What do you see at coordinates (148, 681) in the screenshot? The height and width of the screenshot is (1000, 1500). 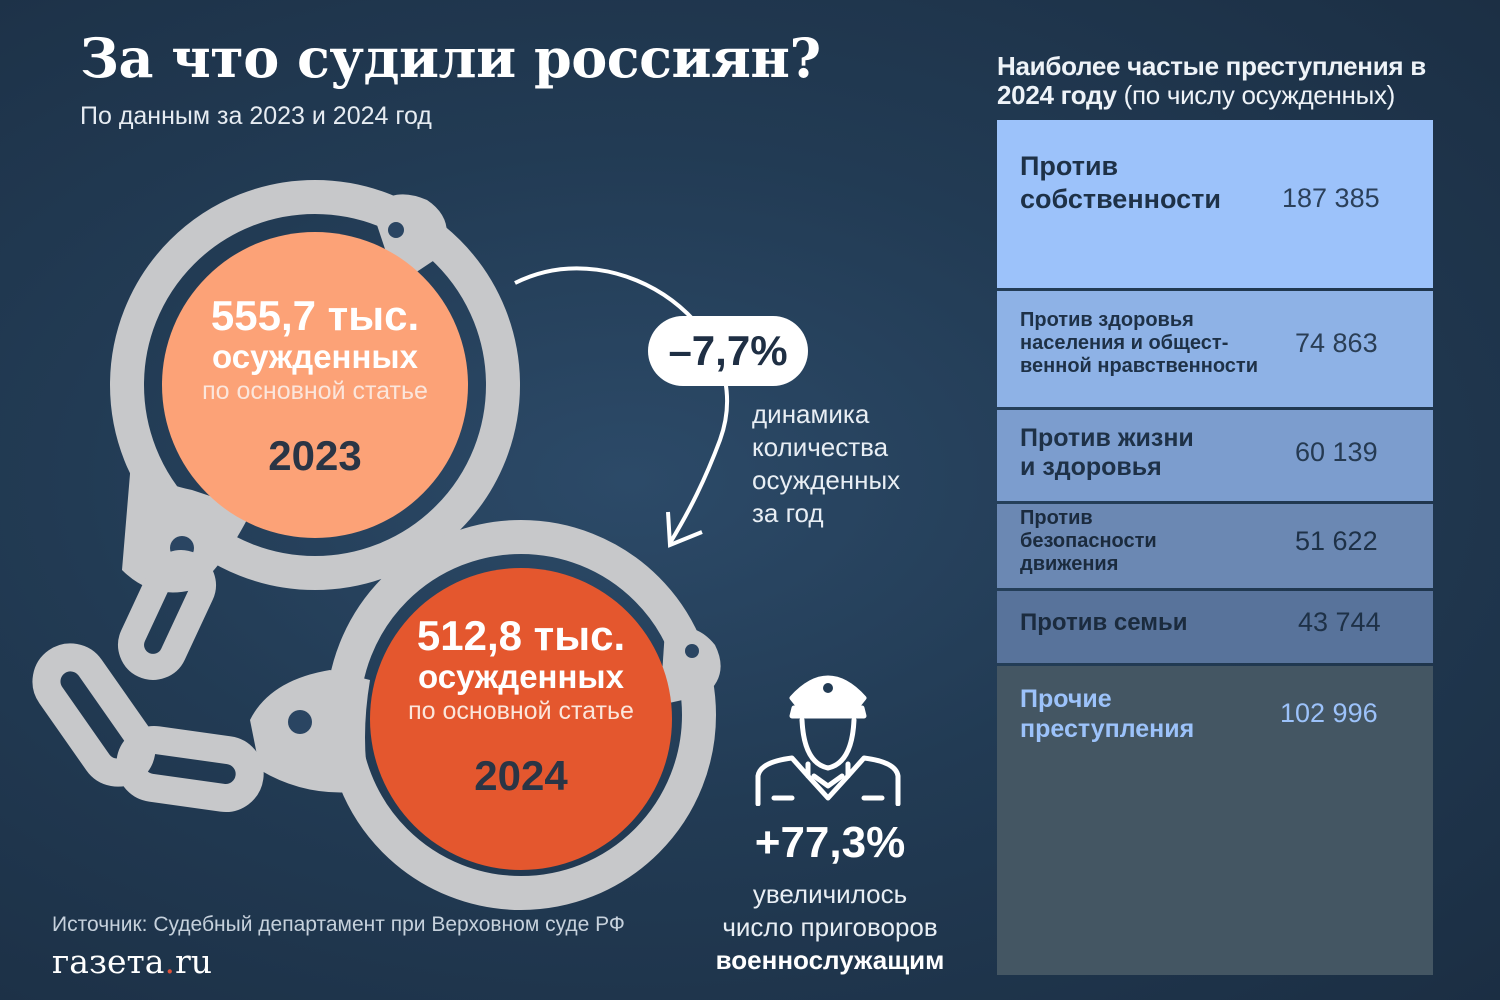 I see `handcuff-chain` at bounding box center [148, 681].